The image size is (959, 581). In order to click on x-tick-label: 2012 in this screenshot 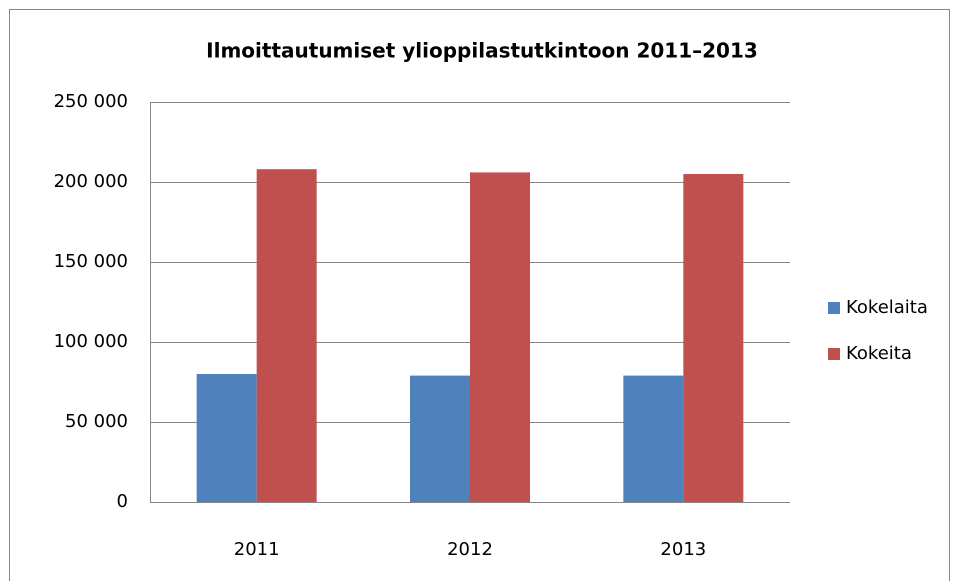, I will do `click(470, 549)`.